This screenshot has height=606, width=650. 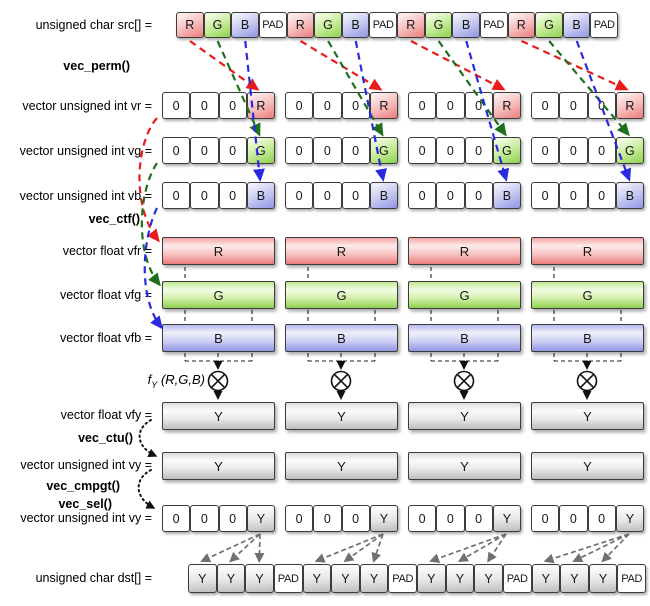 What do you see at coordinates (105, 295) in the screenshot?
I see `label-vfg: vector float vfg =` at bounding box center [105, 295].